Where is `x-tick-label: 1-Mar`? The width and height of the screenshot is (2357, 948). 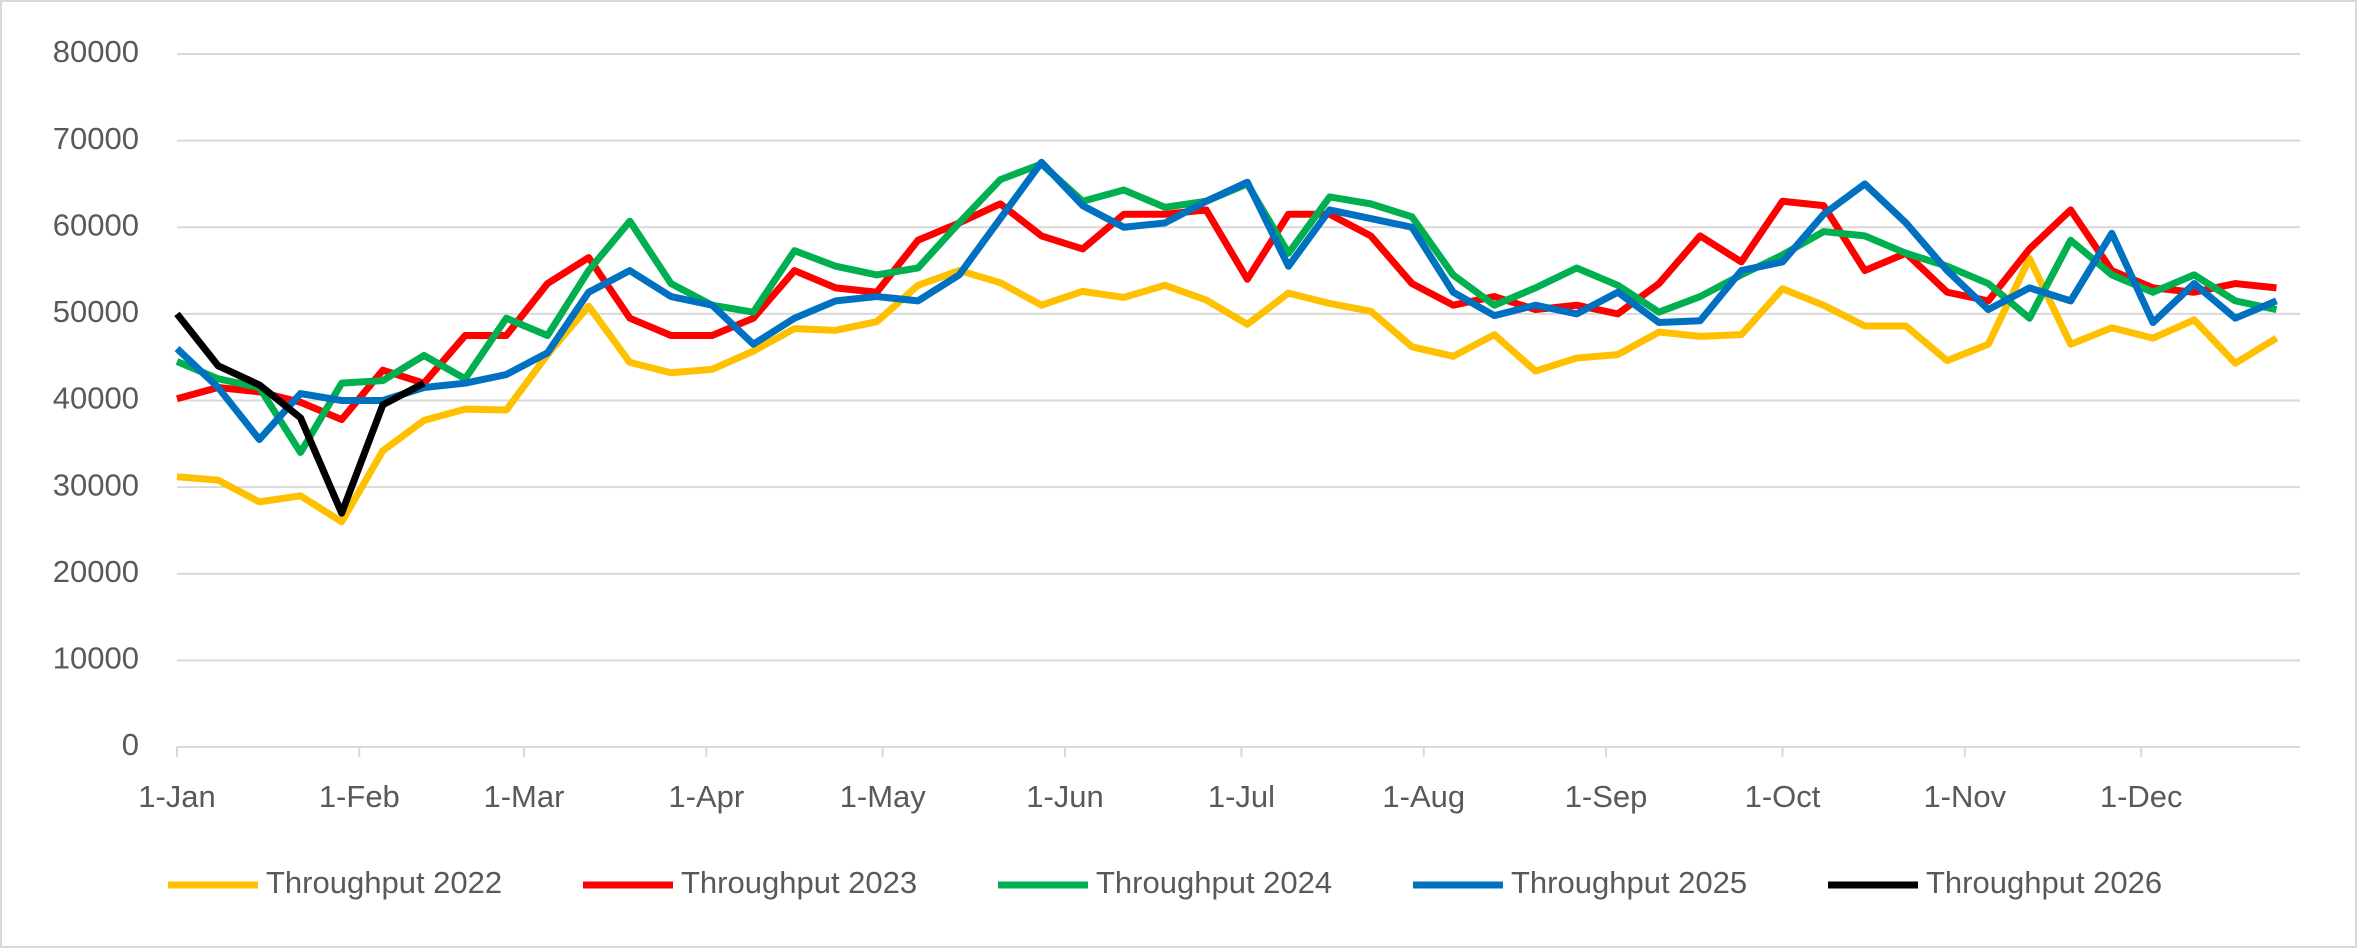 x-tick-label: 1-Mar is located at coordinates (523, 796).